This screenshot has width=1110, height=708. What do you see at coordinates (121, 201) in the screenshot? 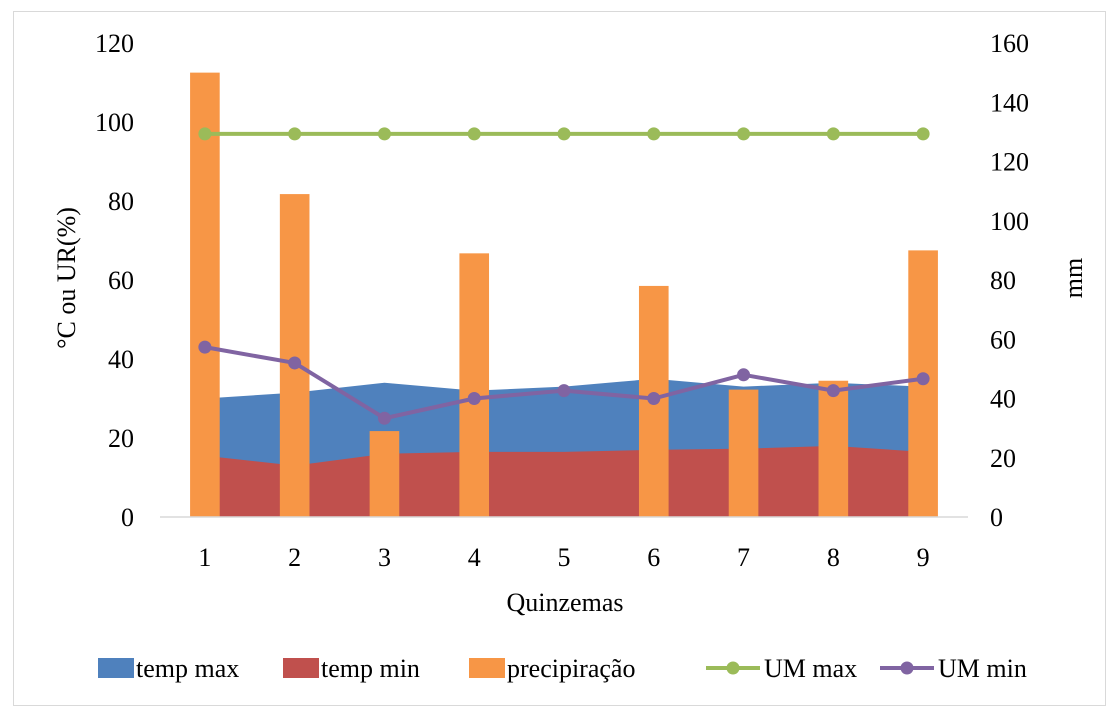
I see `y-tick-label: 80` at bounding box center [121, 201].